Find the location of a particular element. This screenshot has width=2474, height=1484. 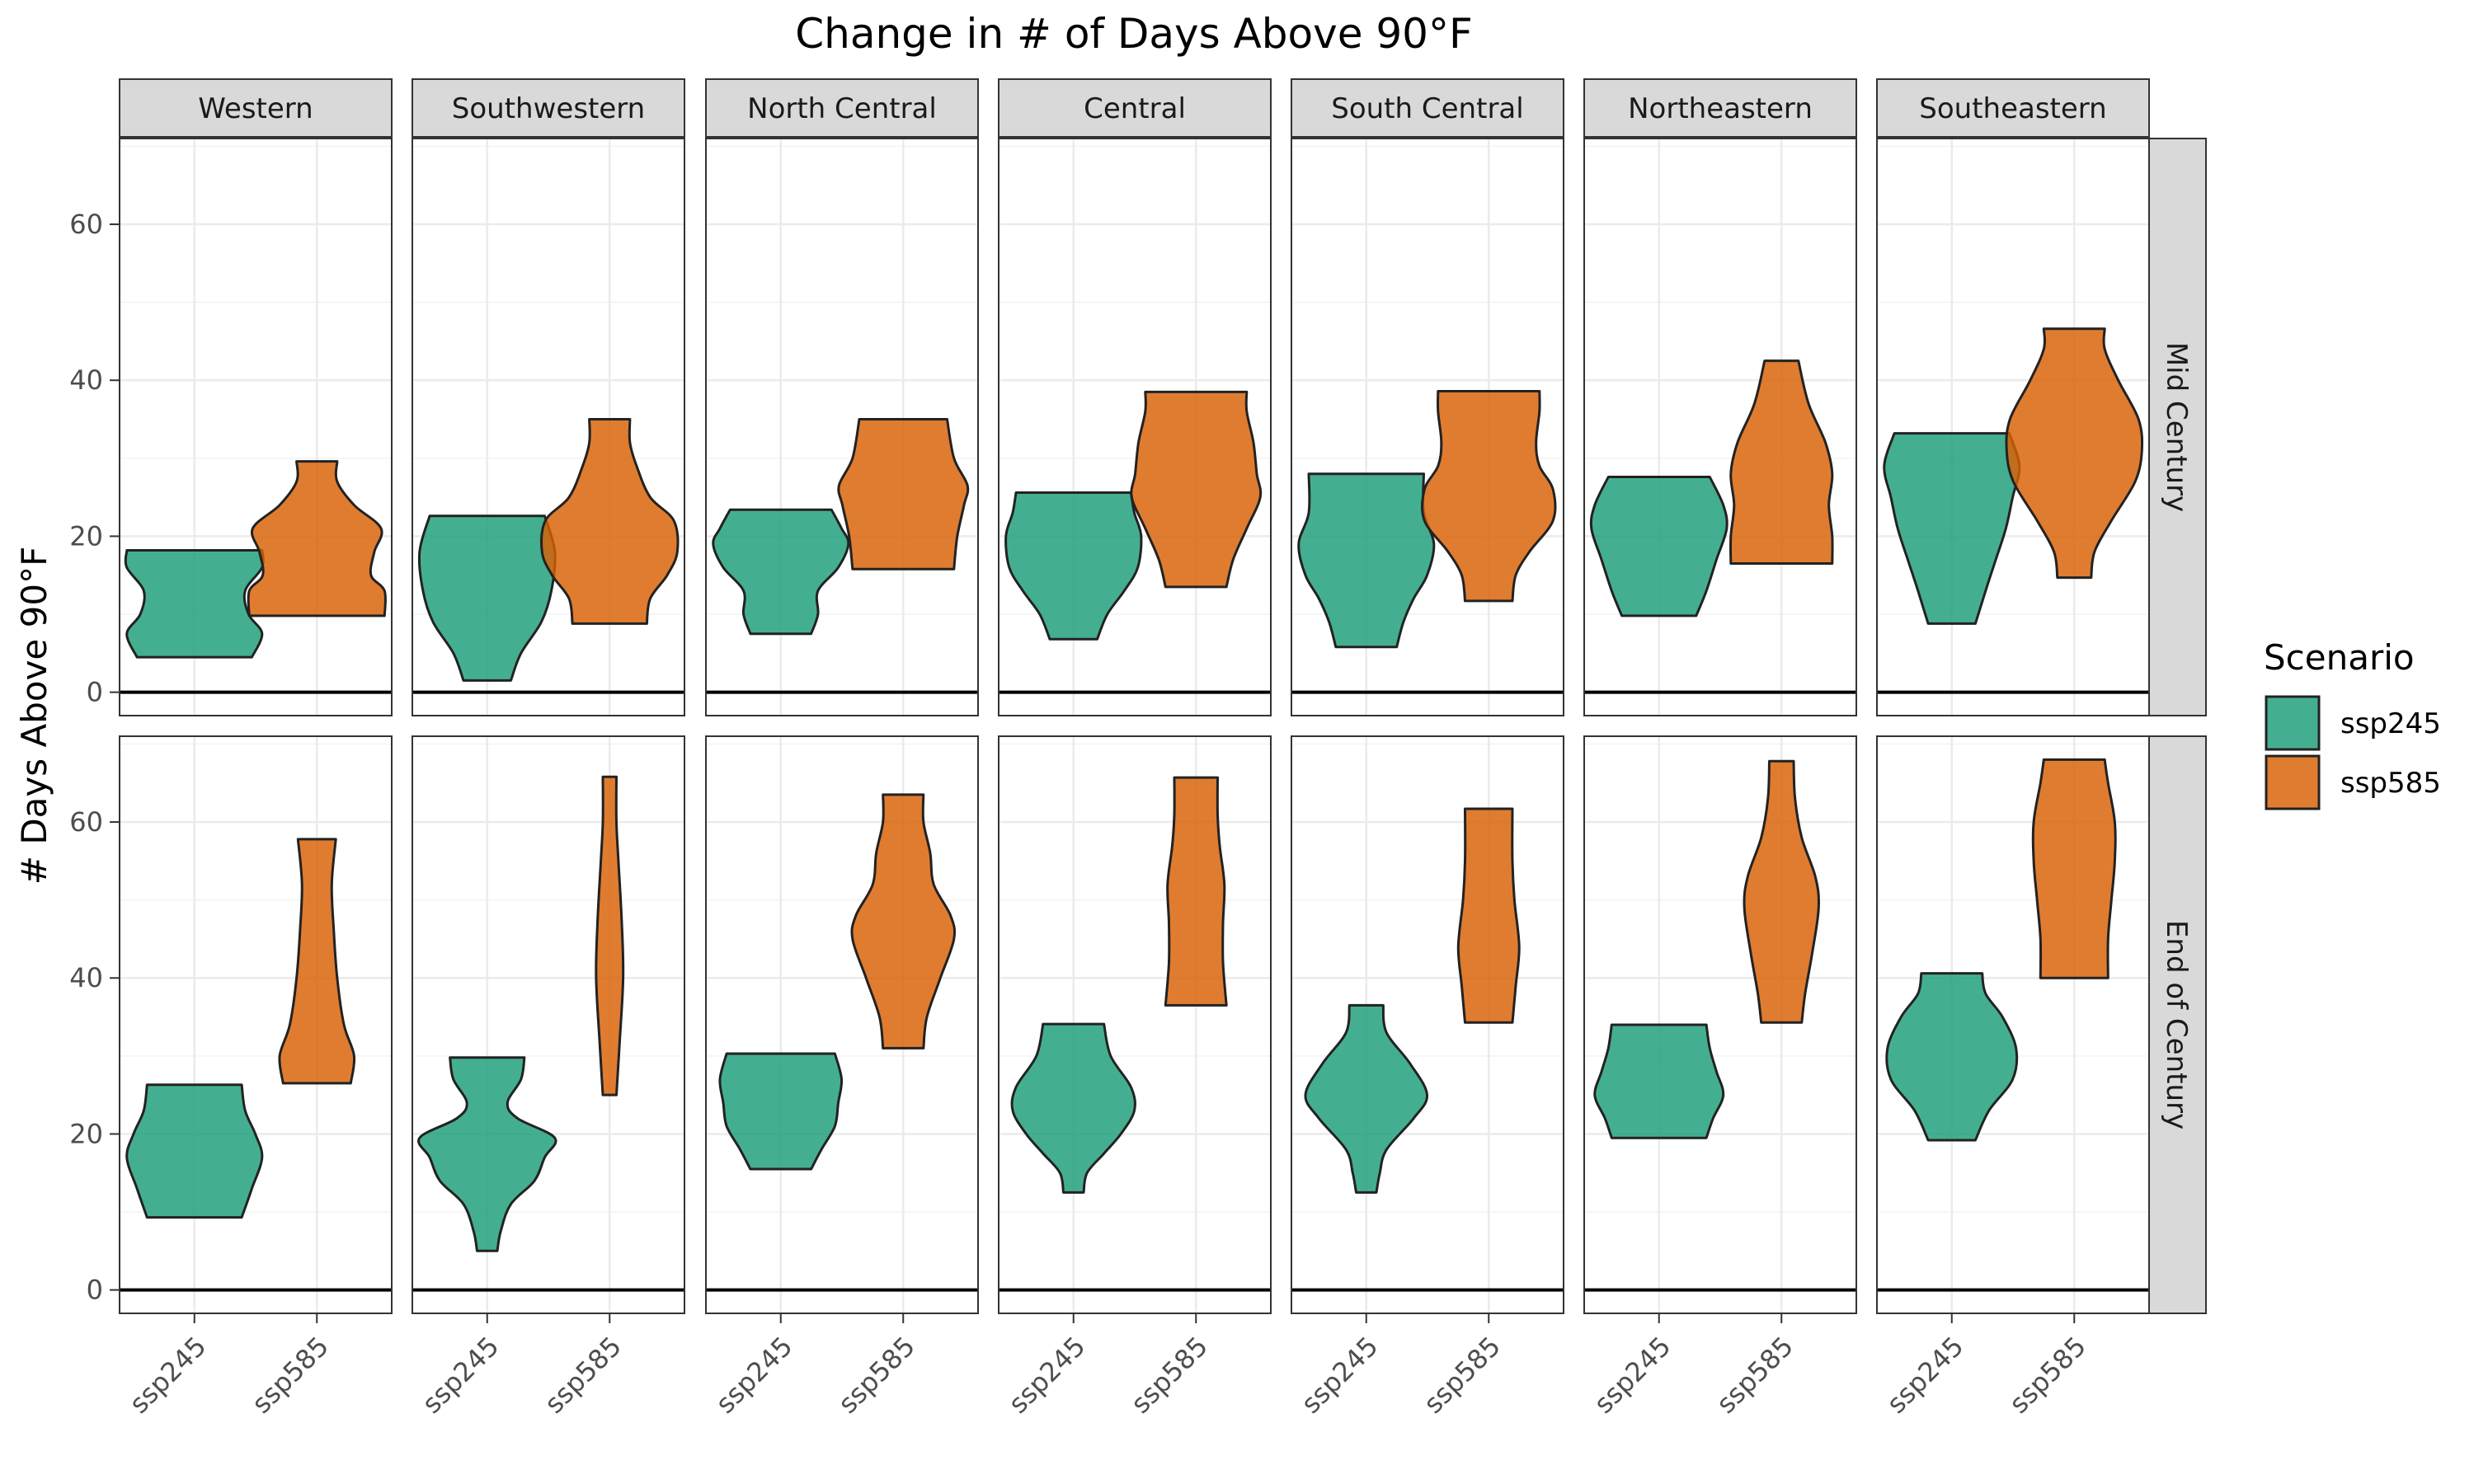

panel-north-central-end: ssp245 ssp585 is located at coordinates (842, 1077).